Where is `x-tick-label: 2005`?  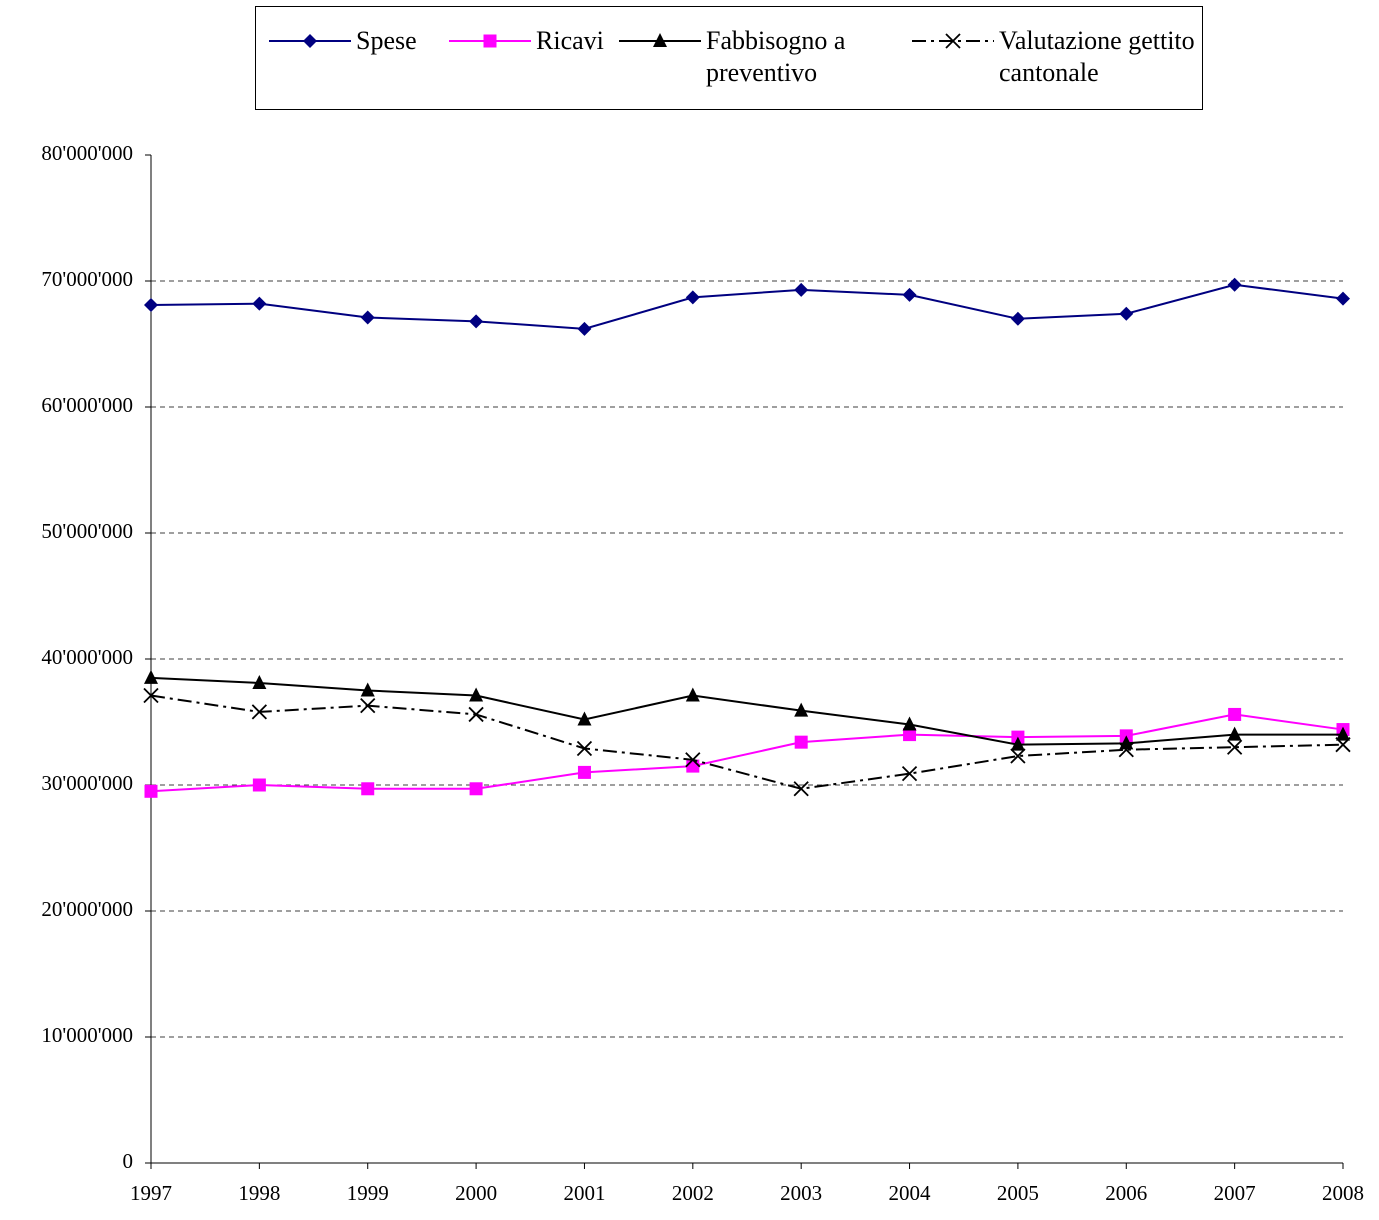
x-tick-label: 2005 is located at coordinates (1018, 1193).